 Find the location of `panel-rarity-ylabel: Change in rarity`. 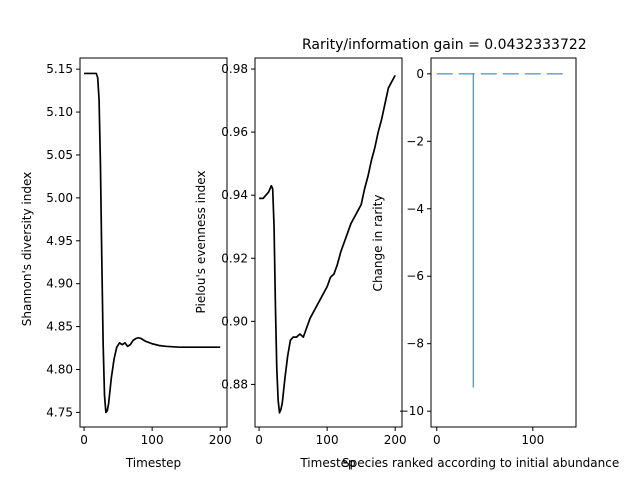

panel-rarity-ylabel: Change in rarity is located at coordinates (378, 243).